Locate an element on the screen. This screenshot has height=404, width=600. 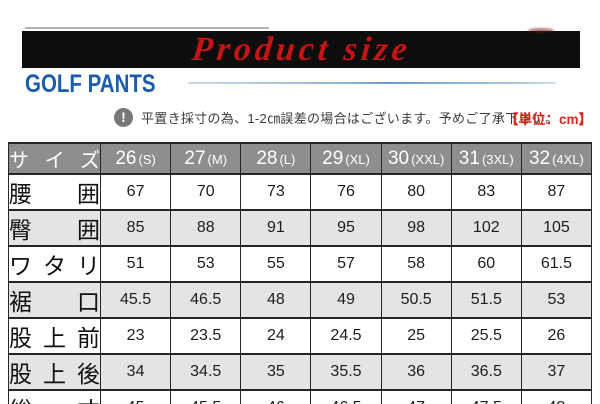
size-tag: (4XL) is located at coordinates (568, 159).